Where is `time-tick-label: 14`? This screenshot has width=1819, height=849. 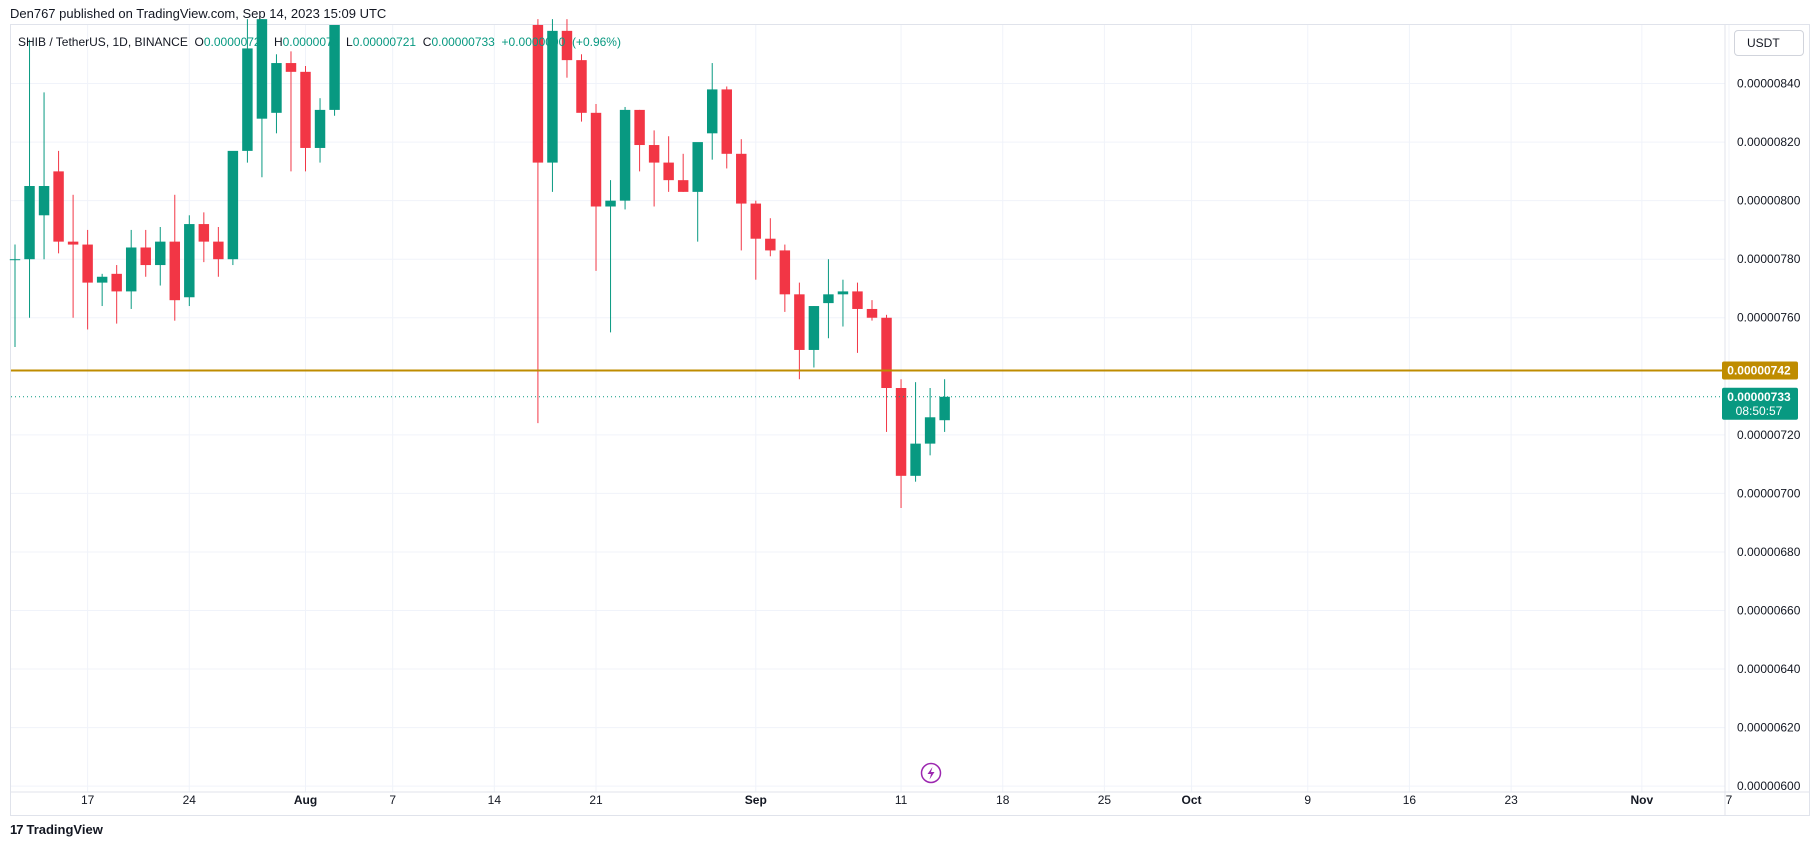 time-tick-label: 14 is located at coordinates (495, 800).